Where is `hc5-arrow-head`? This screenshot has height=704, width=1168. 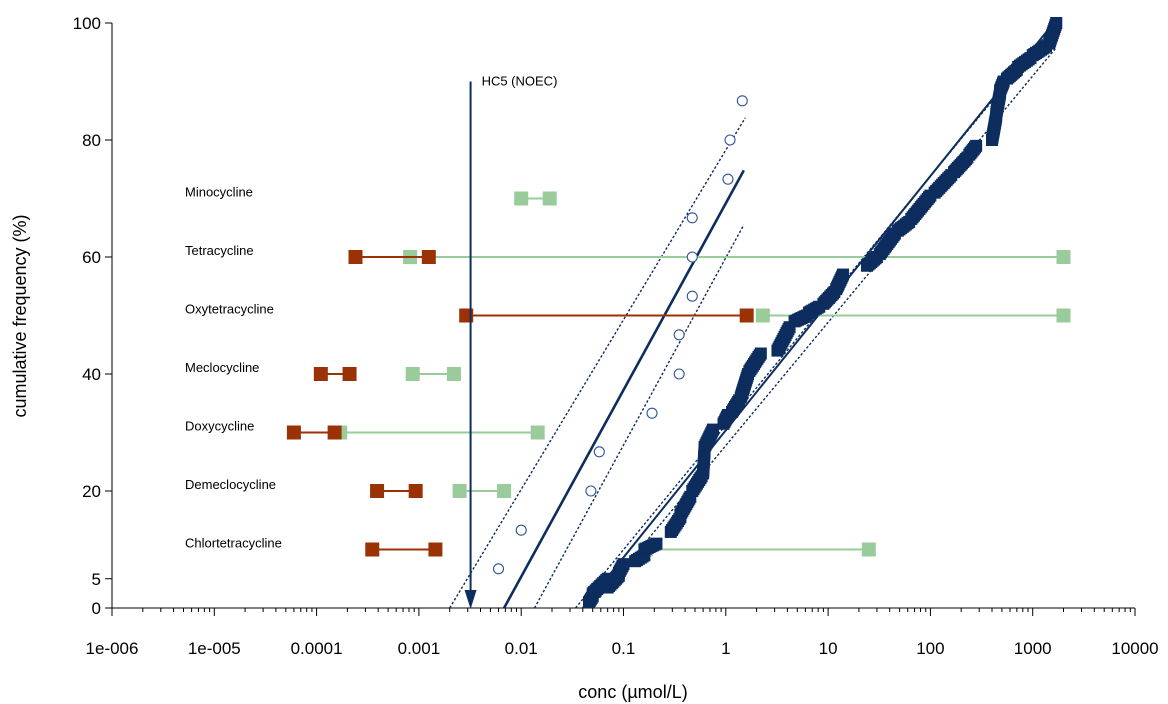
hc5-arrow-head is located at coordinates (470, 599).